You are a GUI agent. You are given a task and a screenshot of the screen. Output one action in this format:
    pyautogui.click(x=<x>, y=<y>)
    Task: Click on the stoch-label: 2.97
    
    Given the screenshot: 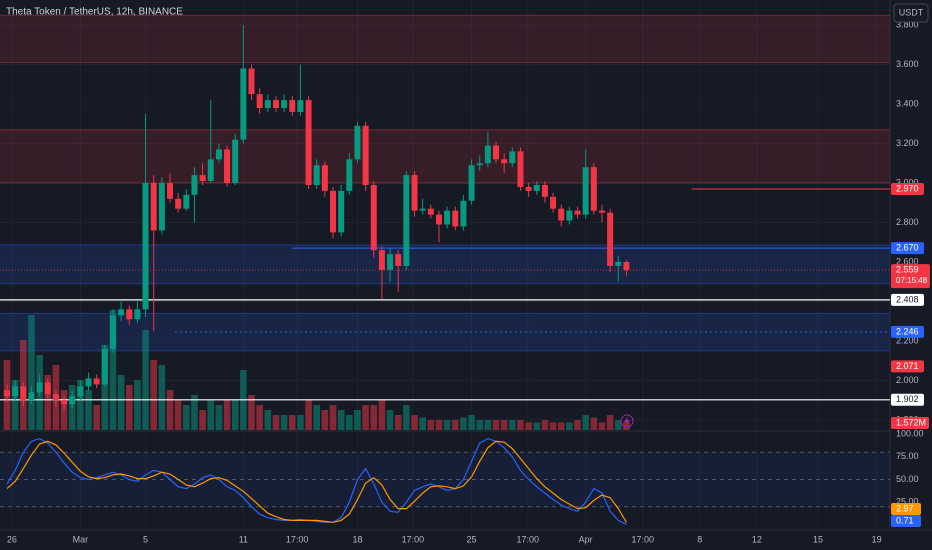 What is the action you would take?
    pyautogui.click(x=905, y=508)
    